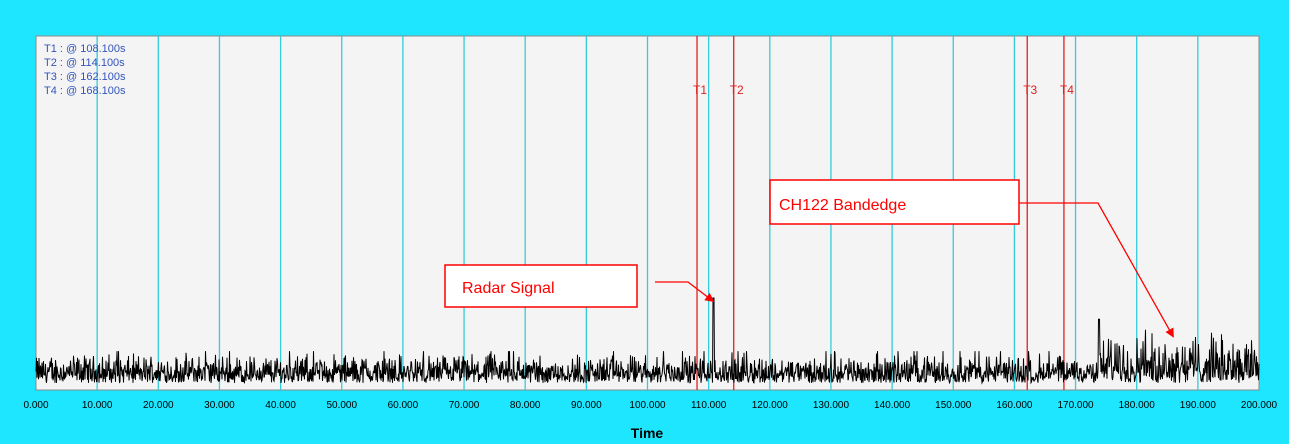  I want to click on x-tick-label: 160.000, so click(1014, 405).